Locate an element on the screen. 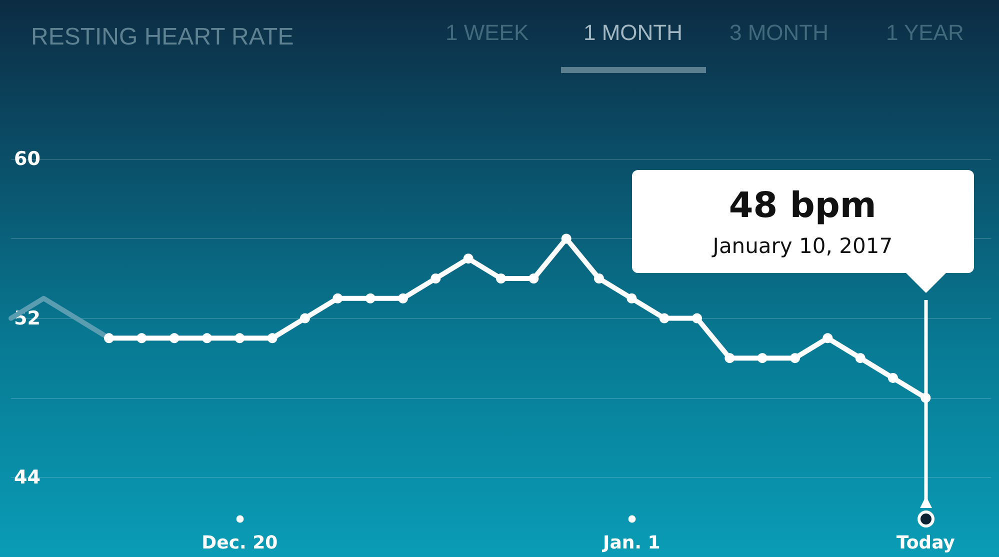 This screenshot has height=557, width=999. text: RESTING HEART RATE is located at coordinates (162, 37).